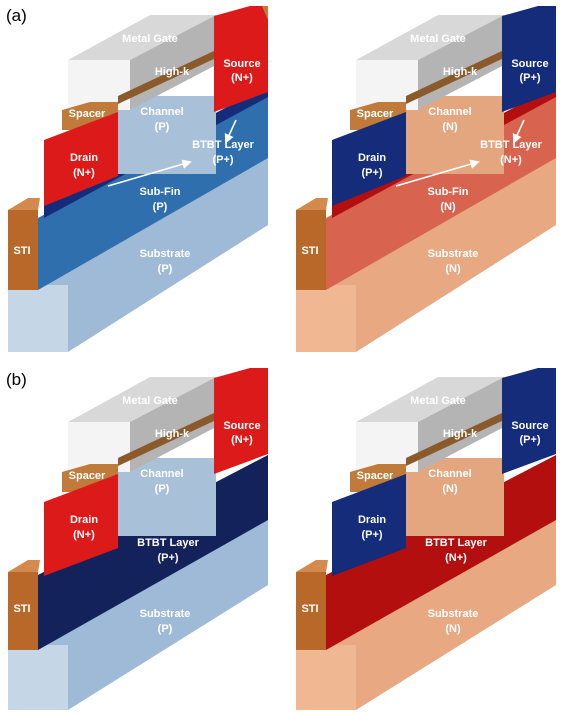 The image size is (561, 715). Describe the element at coordinates (84, 535) in the screenshot. I see `label-drain-type: (N+)` at that location.